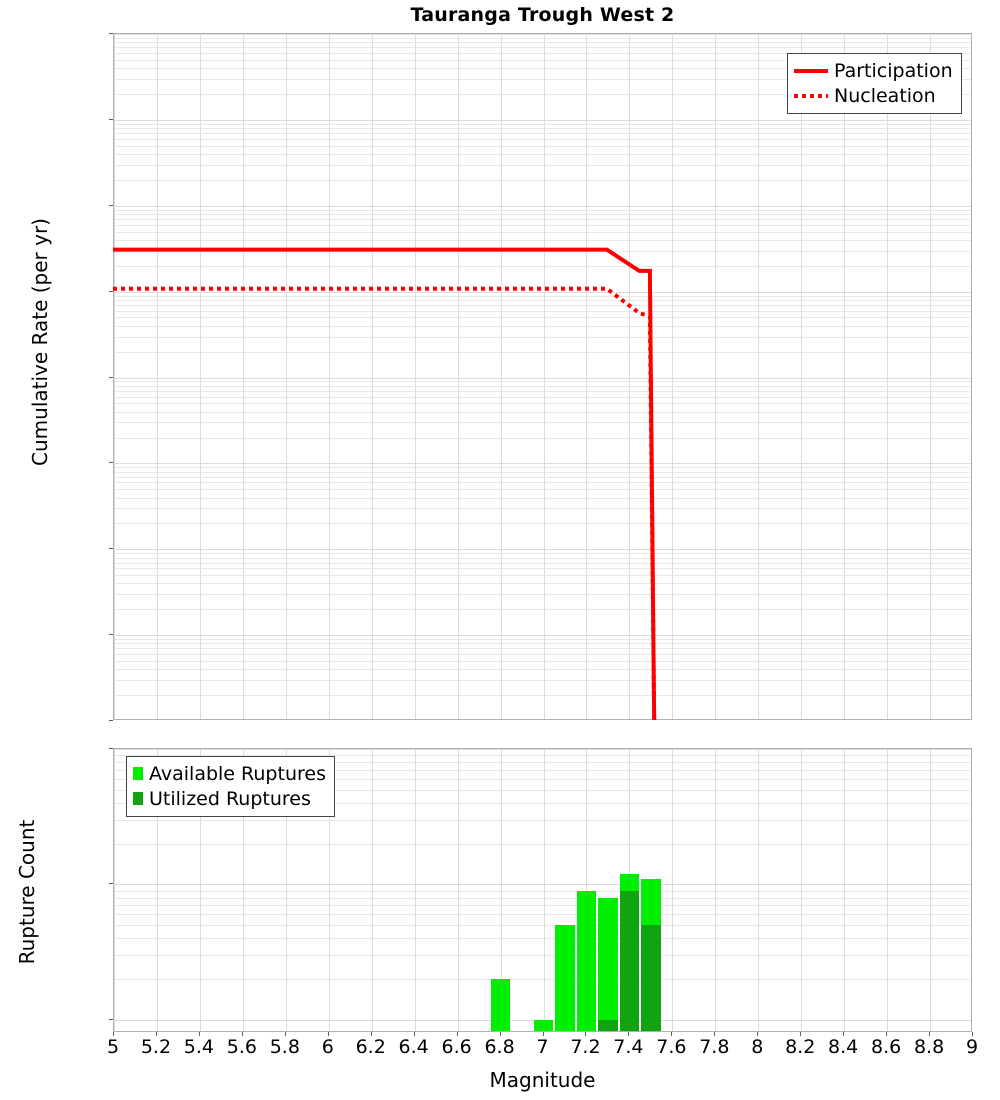 This screenshot has width=1000, height=1100. Describe the element at coordinates (929, 1047) in the screenshot. I see `x-tick-label: 8.8` at that location.